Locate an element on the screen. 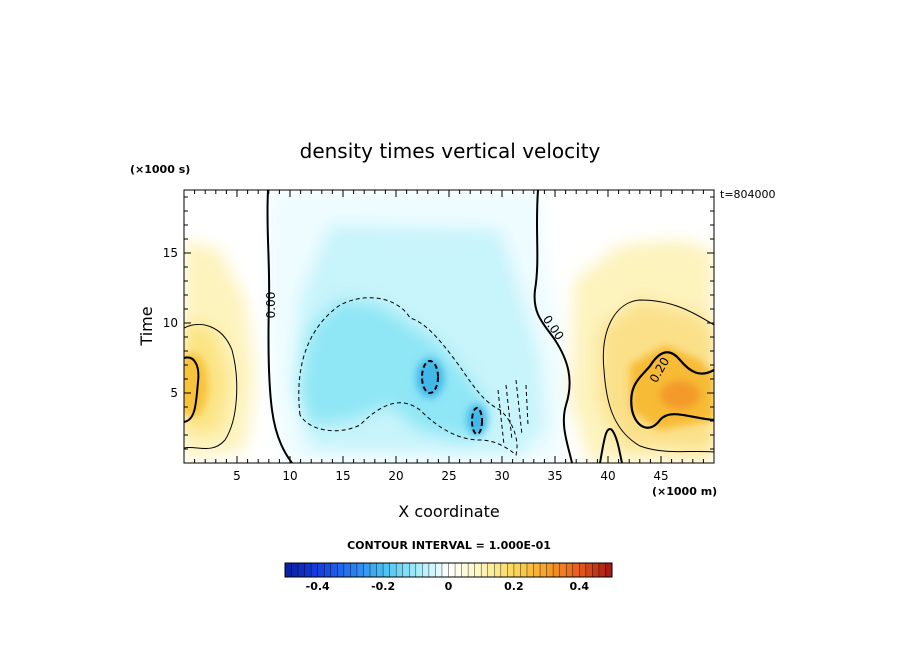  colorbar-tick-label: 0 is located at coordinates (449, 586).